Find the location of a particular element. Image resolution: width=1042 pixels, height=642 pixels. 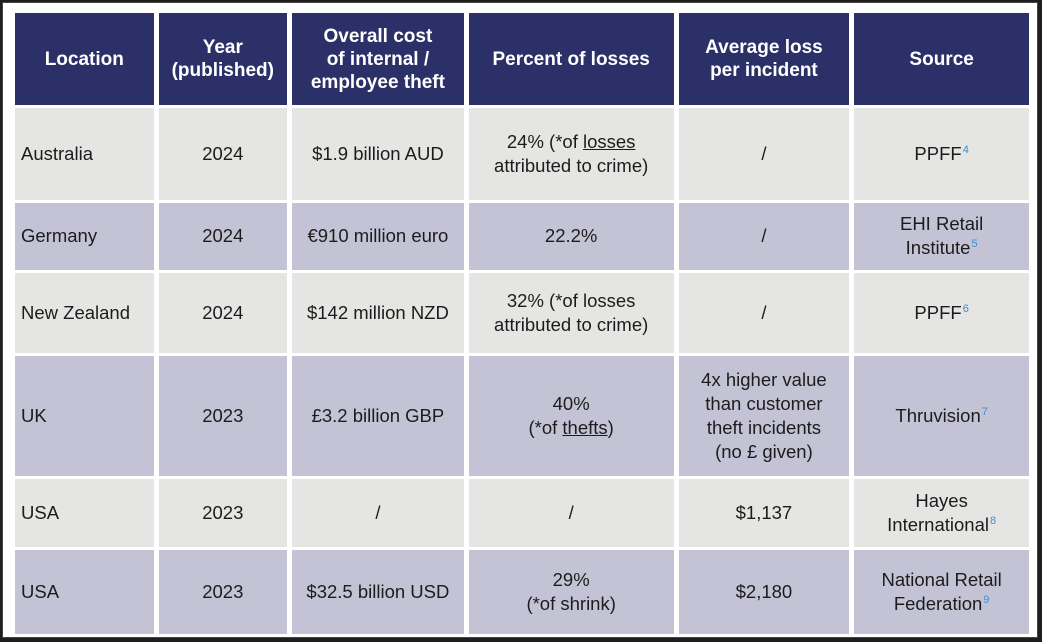

header-average-loss: Average loss per incident is located at coordinates (764, 59).